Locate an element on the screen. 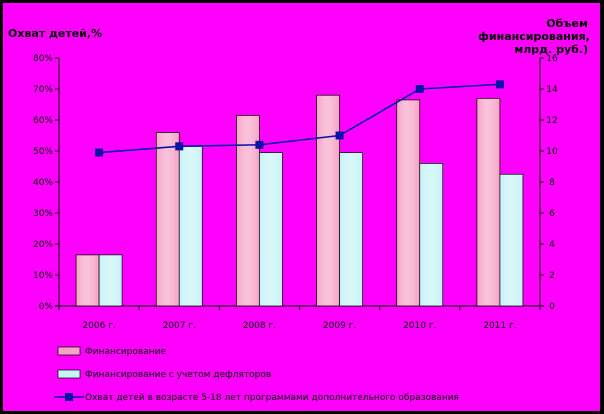 This screenshot has width=604, height=414. legend-deflated-swatch is located at coordinates (69, 374).